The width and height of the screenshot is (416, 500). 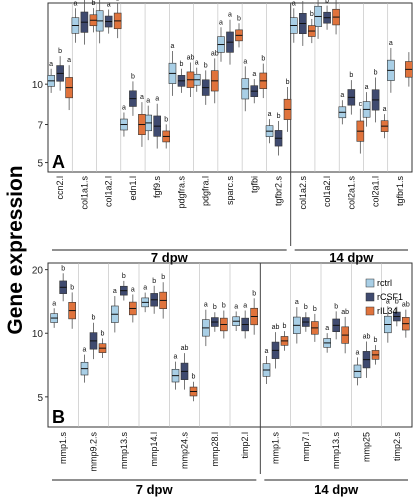 I want to click on x-tick-label: mmp24.s, so click(x=185, y=451).